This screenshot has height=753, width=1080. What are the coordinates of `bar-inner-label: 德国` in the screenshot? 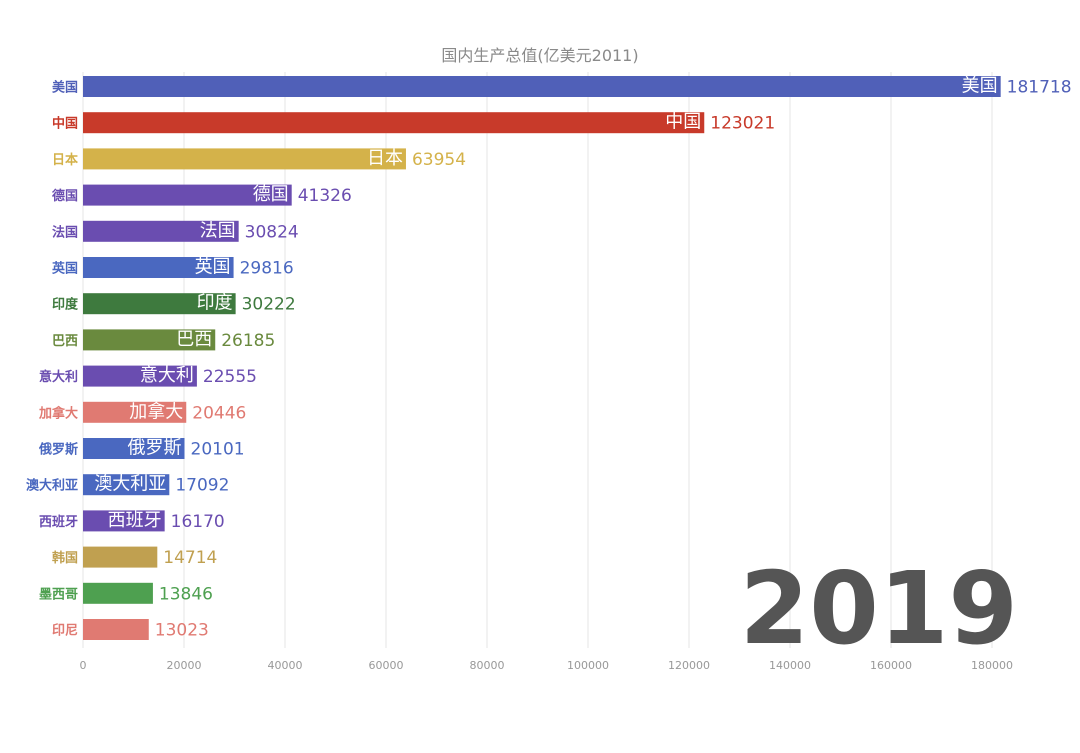 It's located at (271, 194).